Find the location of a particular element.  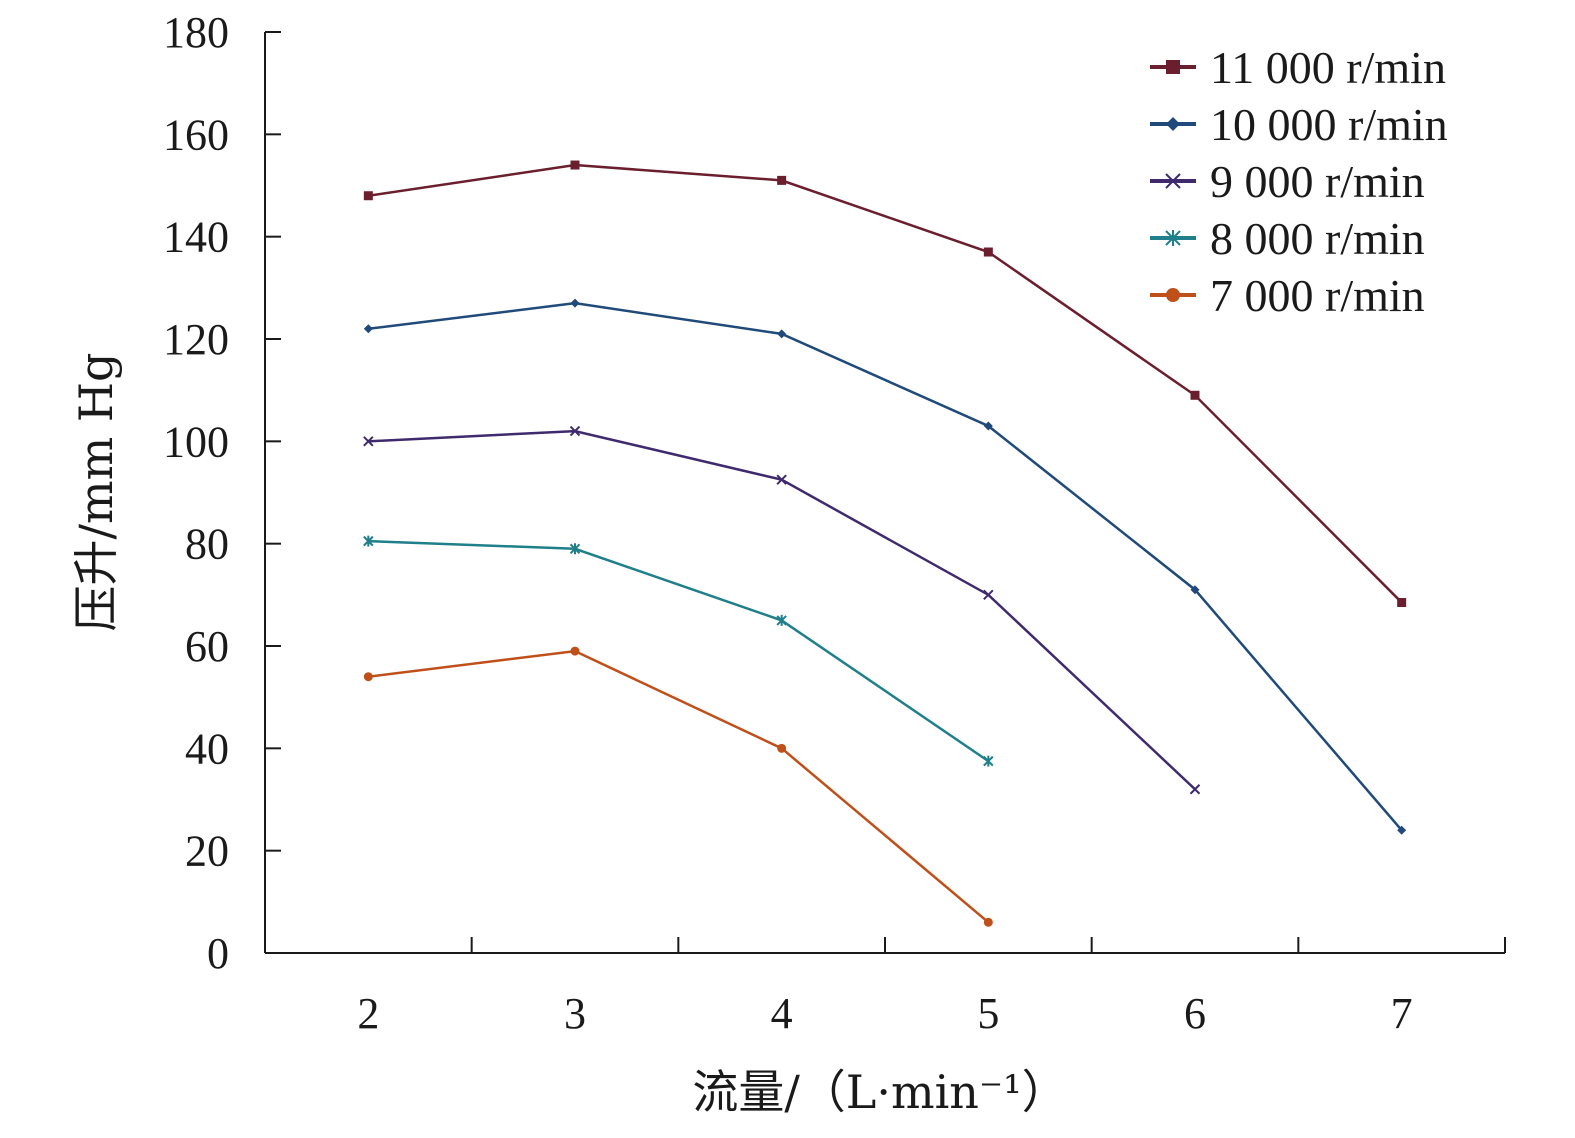

x-tick-label: 3 is located at coordinates (575, 1013).